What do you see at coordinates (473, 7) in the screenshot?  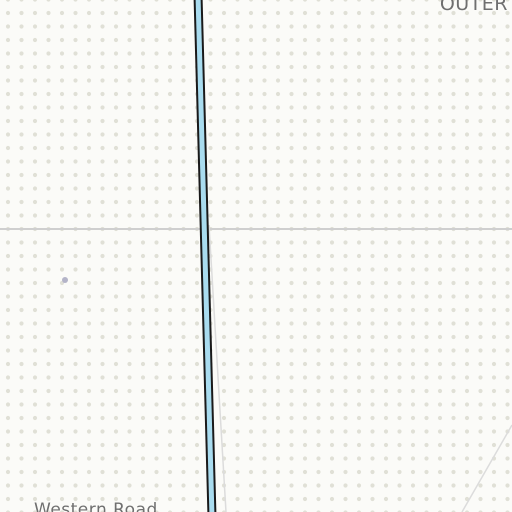 I see `area-label-outer: OUTER` at bounding box center [473, 7].